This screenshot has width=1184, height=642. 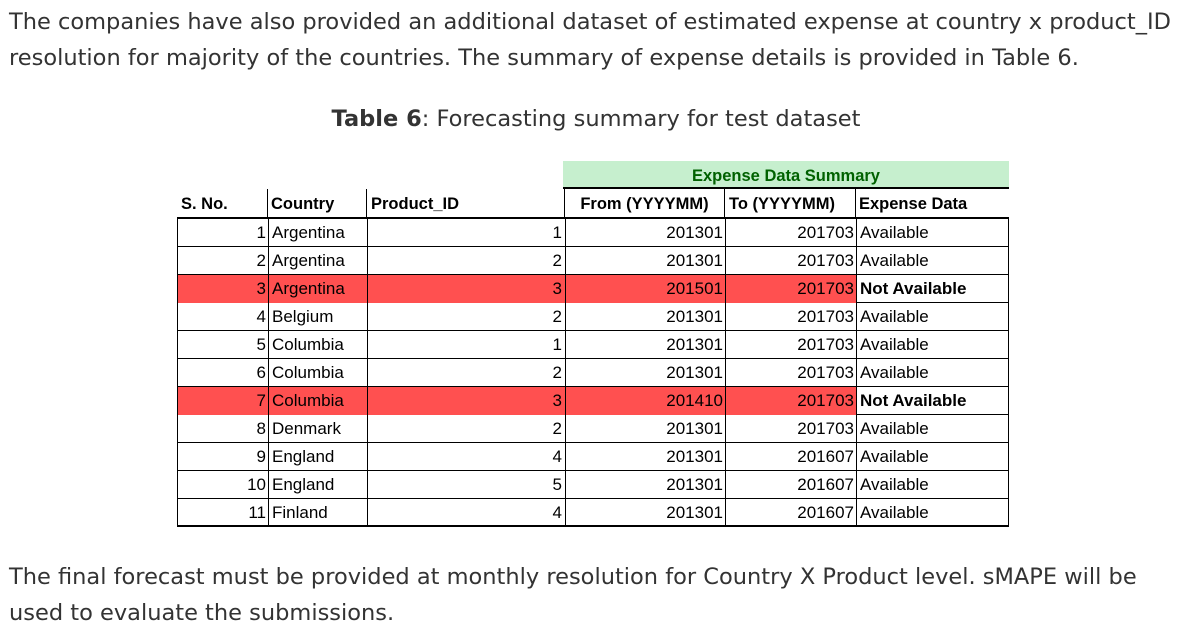 What do you see at coordinates (644, 203) in the screenshot?
I see `header-from: From (YYYYMM)` at bounding box center [644, 203].